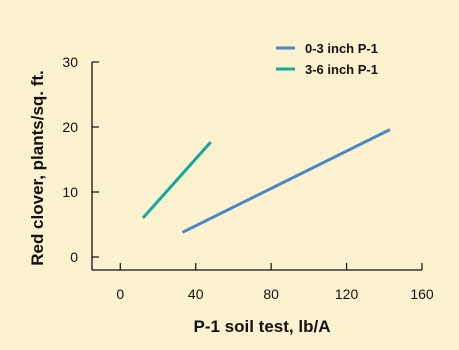 The image size is (459, 350). Describe the element at coordinates (37, 168) in the screenshot. I see `y-axis-title: Red clover, plants/sq. ft.` at that location.